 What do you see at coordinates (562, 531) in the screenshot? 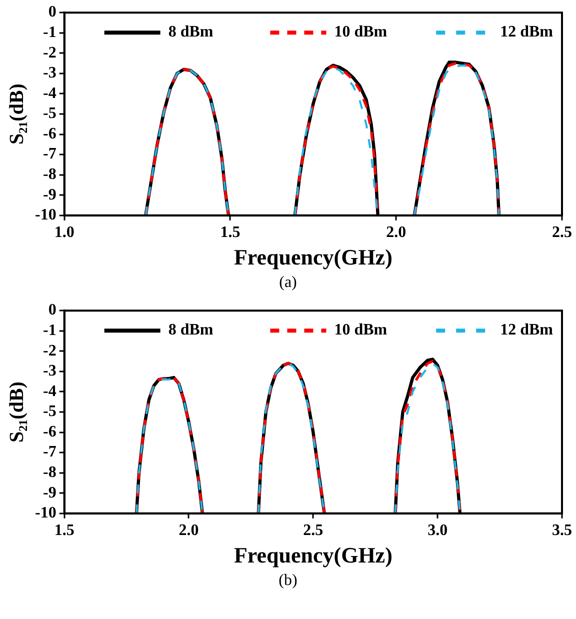
I see `x-tick-label: 3.5` at bounding box center [562, 531].